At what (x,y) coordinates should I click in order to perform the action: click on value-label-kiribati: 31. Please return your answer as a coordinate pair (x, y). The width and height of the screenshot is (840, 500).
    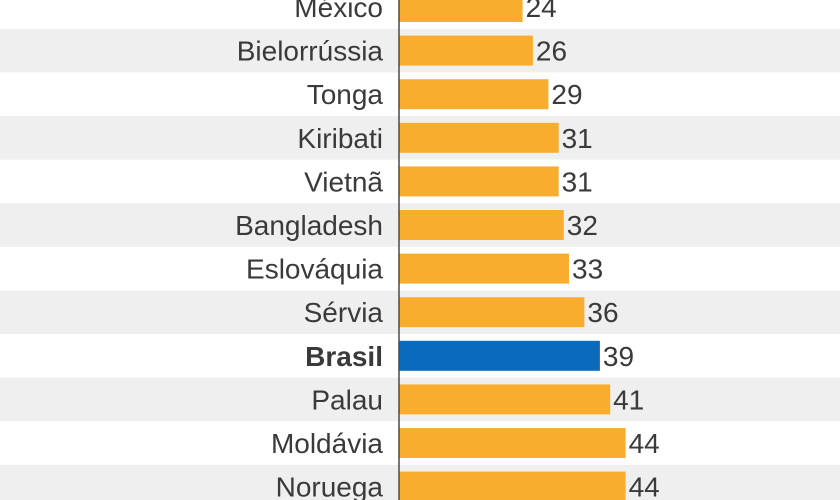
    Looking at the image, I should click on (577, 138).